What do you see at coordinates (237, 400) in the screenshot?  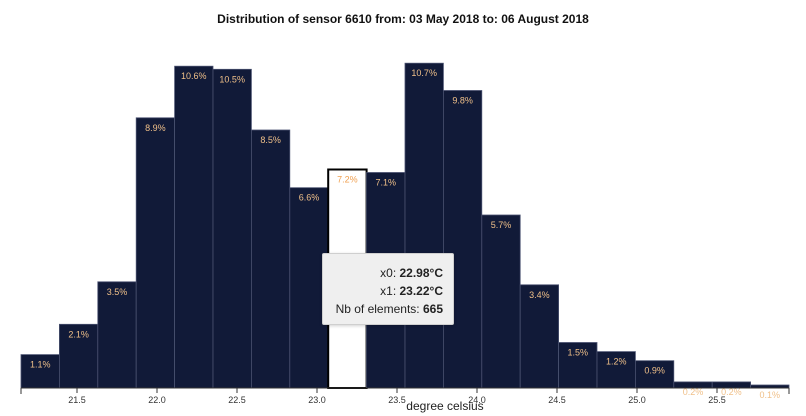 I see `x-axis-tick-label: 22.5` at bounding box center [237, 400].